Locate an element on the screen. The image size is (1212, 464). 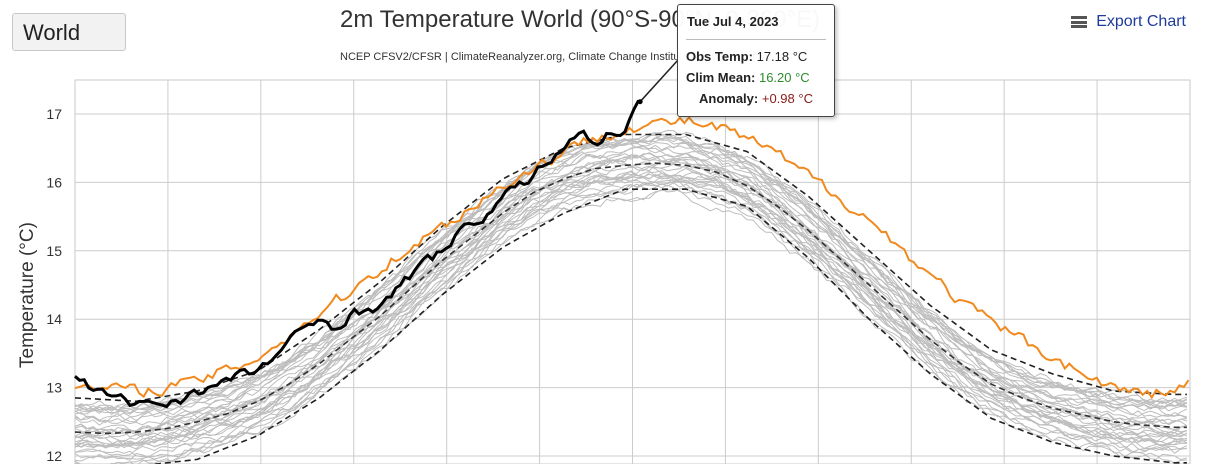
tooltip-row-anomaly: Anomaly: +0.98 °C is located at coordinates (756, 98).